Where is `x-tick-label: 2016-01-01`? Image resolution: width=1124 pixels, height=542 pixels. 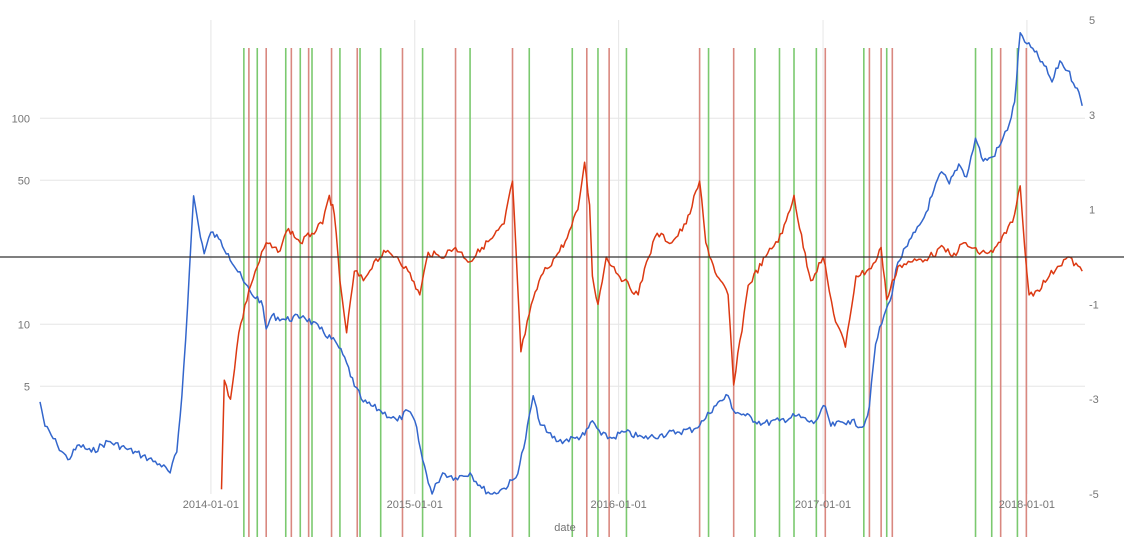
x-tick-label: 2016-01-01 is located at coordinates (618, 505).